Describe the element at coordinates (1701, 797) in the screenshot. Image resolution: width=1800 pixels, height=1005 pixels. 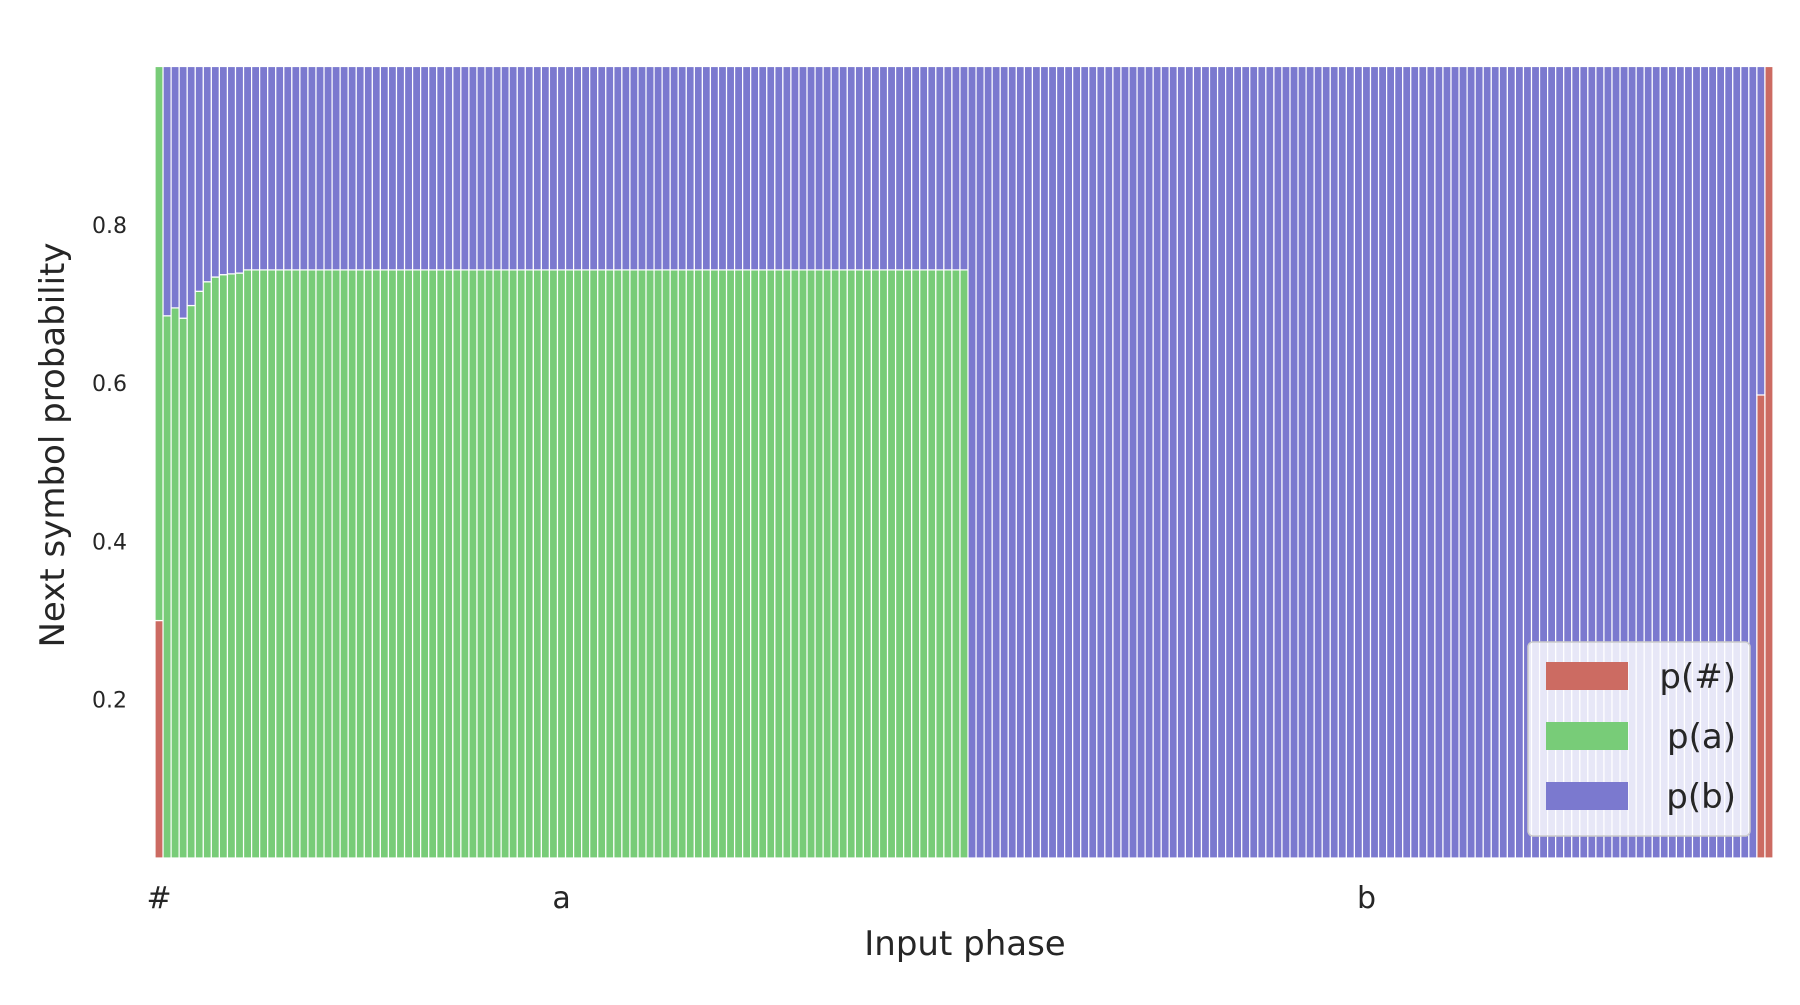
I see `legend-label: p(b)` at that location.